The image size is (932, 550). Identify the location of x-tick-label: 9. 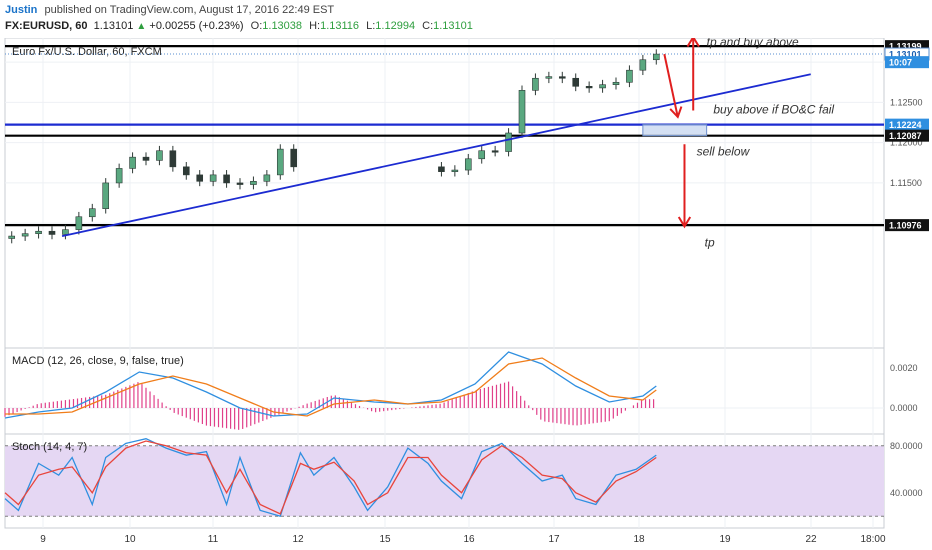
(43, 539).